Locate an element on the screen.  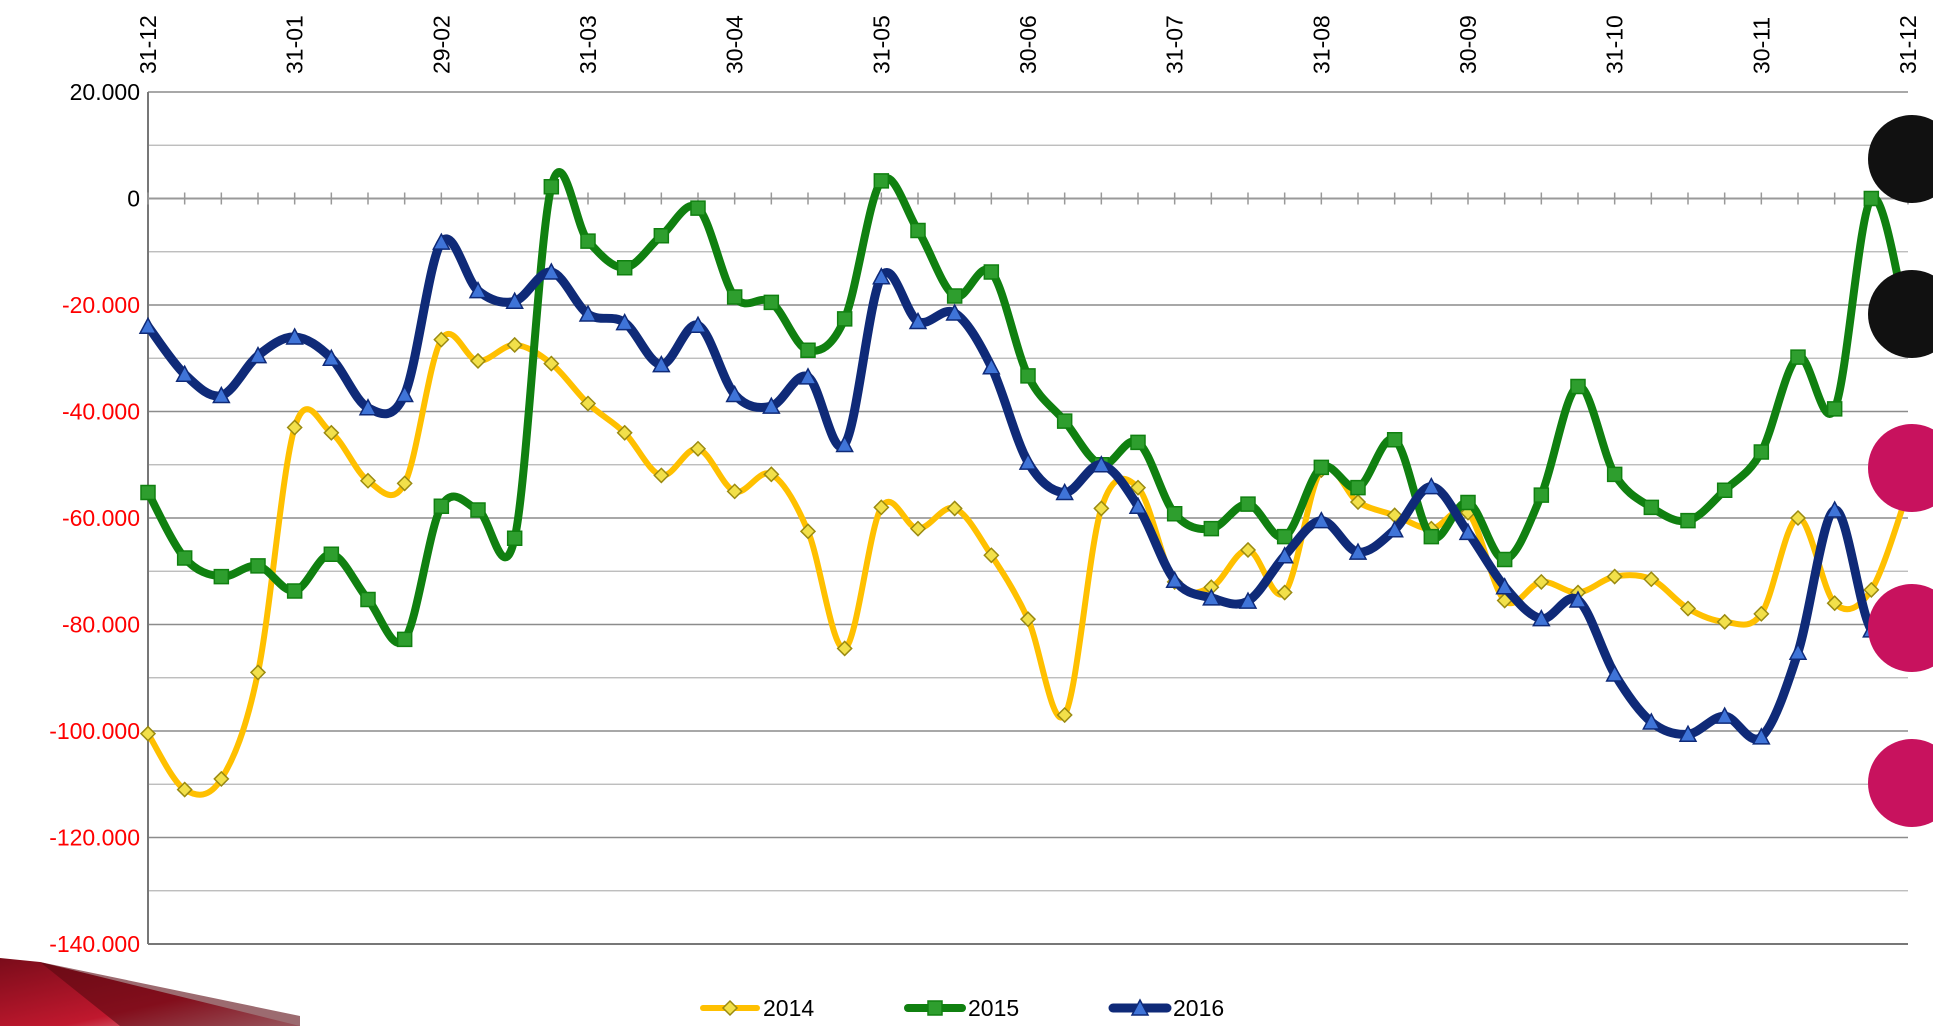
x-tick-label: 30-06 is located at coordinates (1028, 44).